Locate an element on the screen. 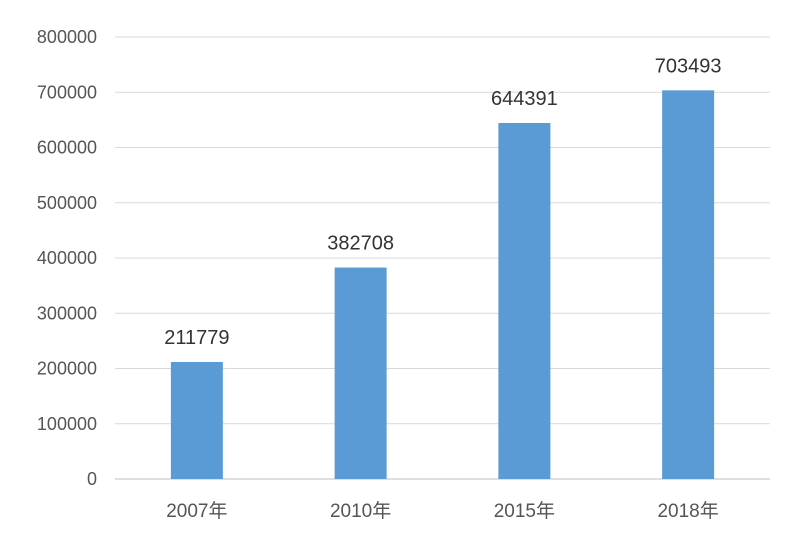  x-tick-label: 2018年 is located at coordinates (687, 511).